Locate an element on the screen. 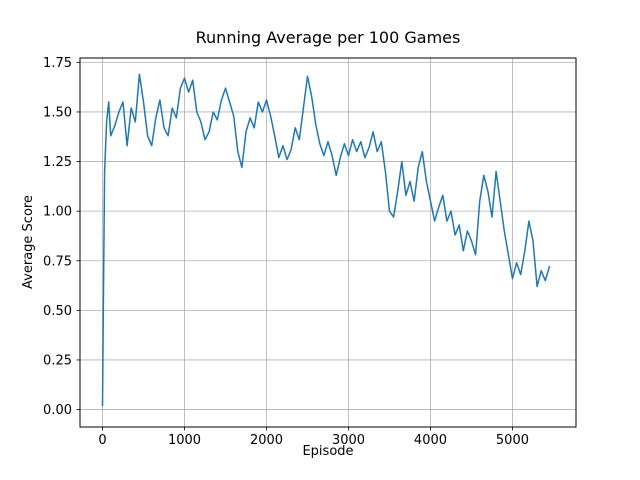  y-tick-label: 1.50 is located at coordinates (57, 112).